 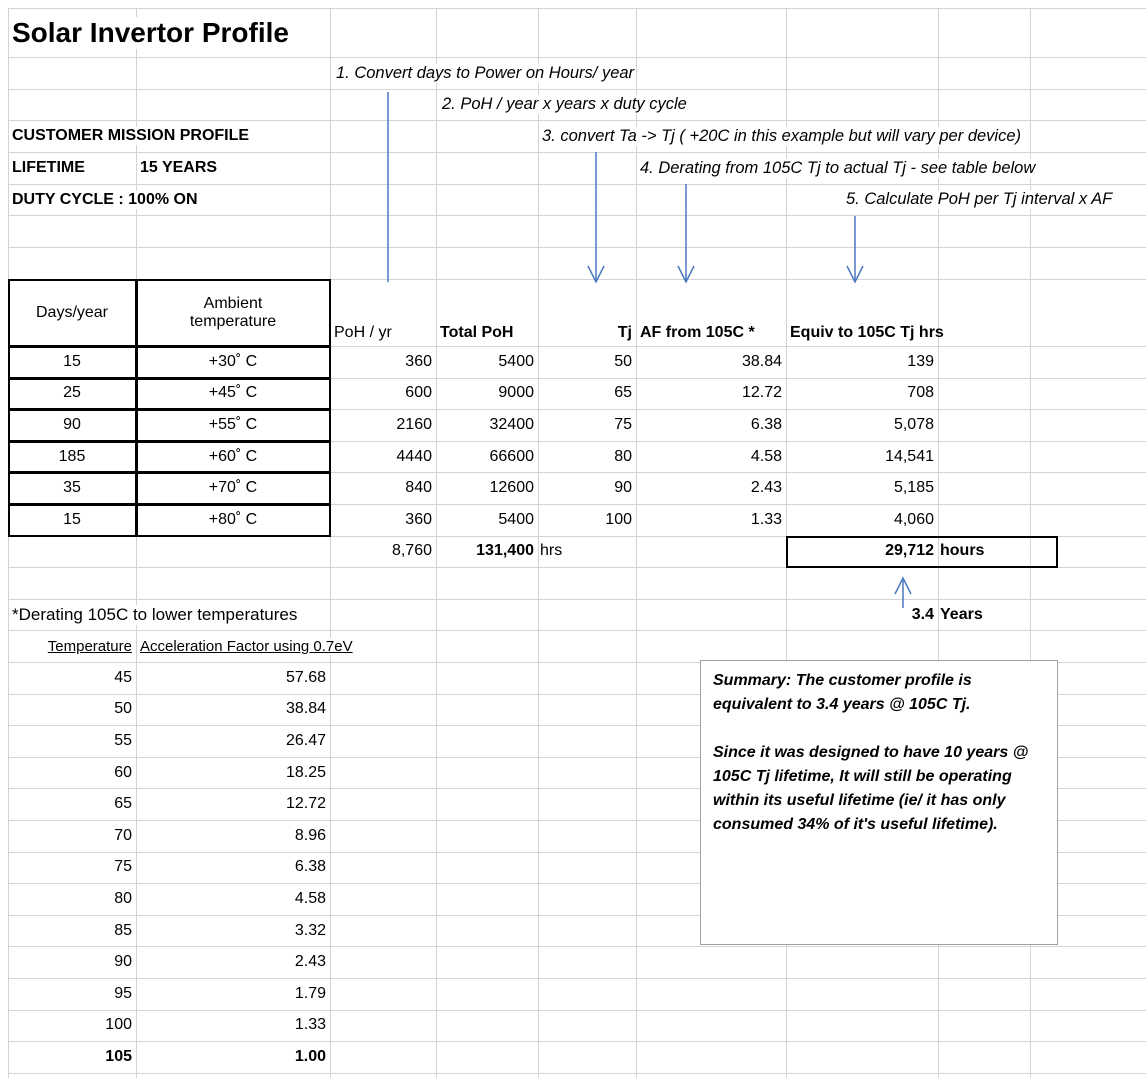 What do you see at coordinates (233, 424) in the screenshot?
I see `table-cell-text: +55˚ C` at bounding box center [233, 424].